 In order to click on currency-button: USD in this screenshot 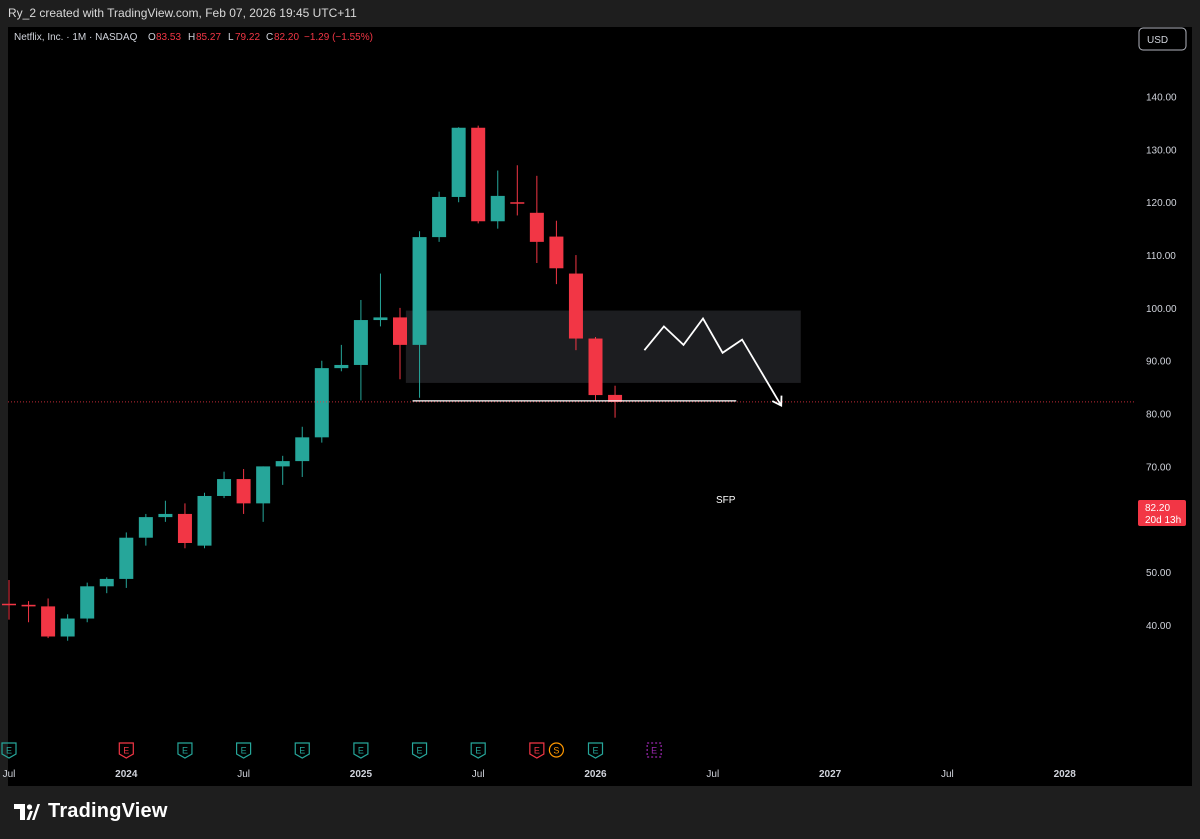, I will do `click(1162, 39)`.